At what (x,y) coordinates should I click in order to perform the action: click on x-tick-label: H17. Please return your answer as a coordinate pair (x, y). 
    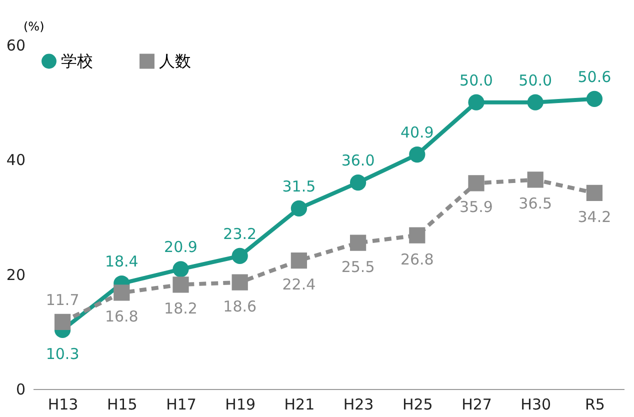
    Looking at the image, I should click on (181, 405).